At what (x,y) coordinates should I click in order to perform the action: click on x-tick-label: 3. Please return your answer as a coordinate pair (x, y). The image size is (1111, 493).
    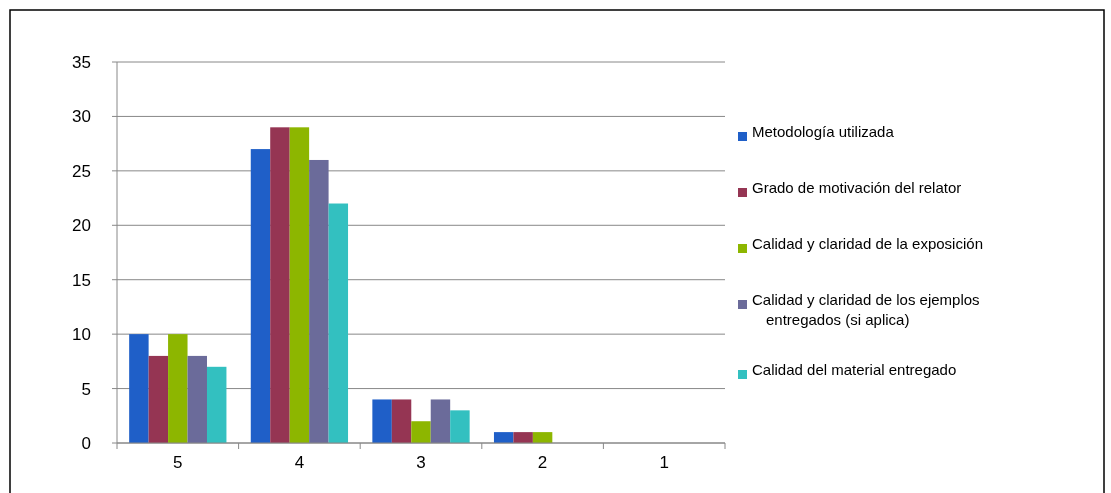
    Looking at the image, I should click on (421, 462).